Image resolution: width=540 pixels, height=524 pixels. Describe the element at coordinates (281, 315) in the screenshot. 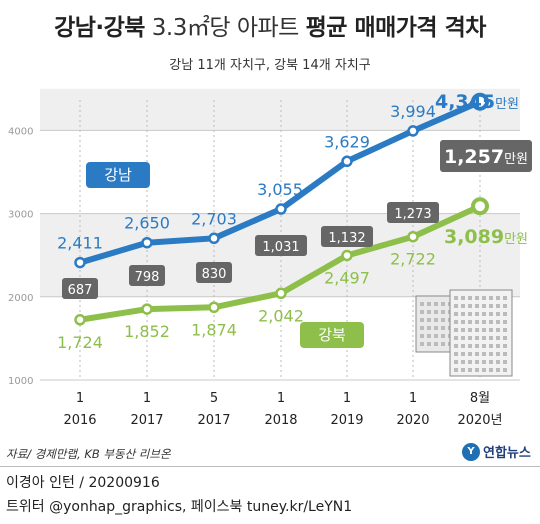

I see `gangbuk-value-3: 2,042` at that location.